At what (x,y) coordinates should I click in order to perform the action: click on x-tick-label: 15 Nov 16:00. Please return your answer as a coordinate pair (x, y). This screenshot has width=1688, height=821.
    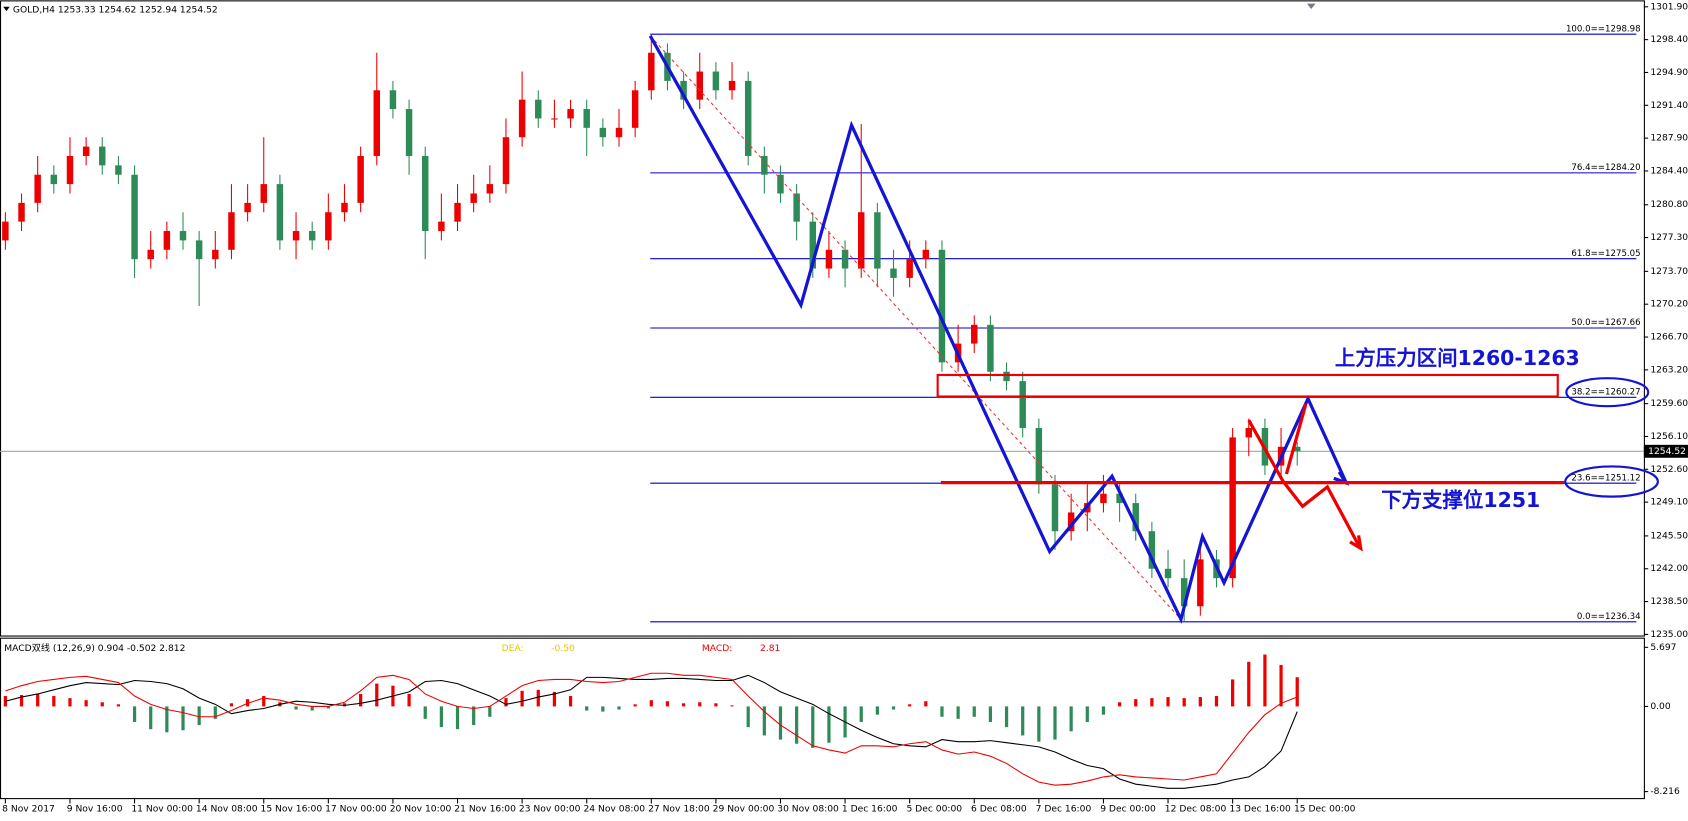
    Looking at the image, I should click on (292, 809).